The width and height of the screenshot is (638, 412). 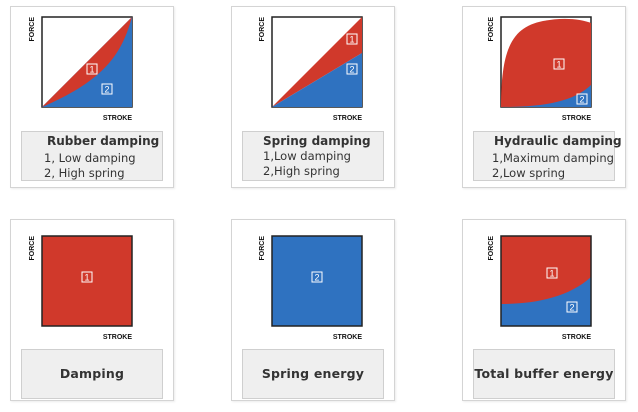 I want to click on damping-diagram: FORCE STROKE 1, so click(x=81, y=288).